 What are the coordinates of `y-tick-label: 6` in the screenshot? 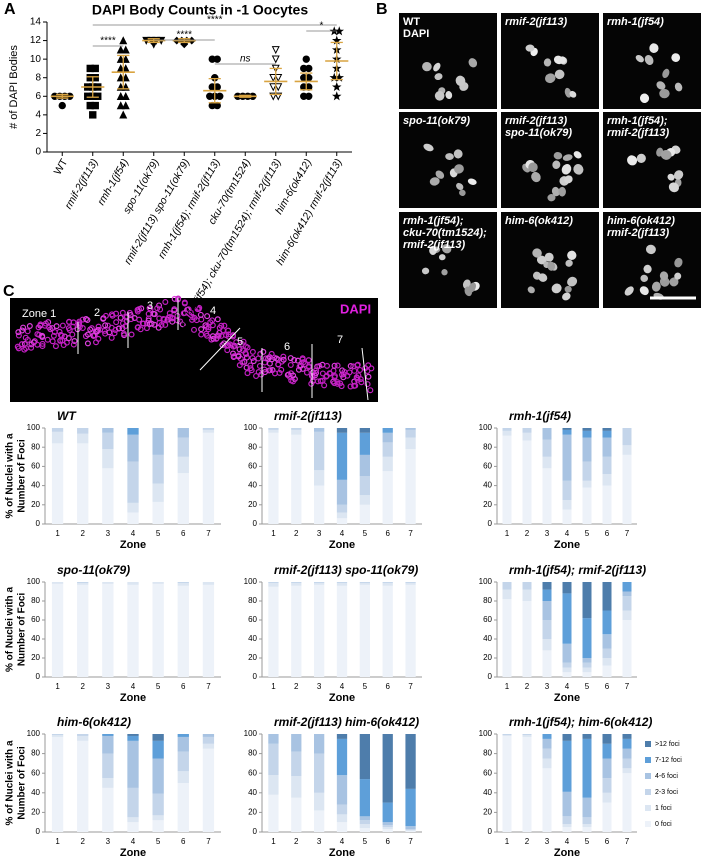 It's located at (38, 96).